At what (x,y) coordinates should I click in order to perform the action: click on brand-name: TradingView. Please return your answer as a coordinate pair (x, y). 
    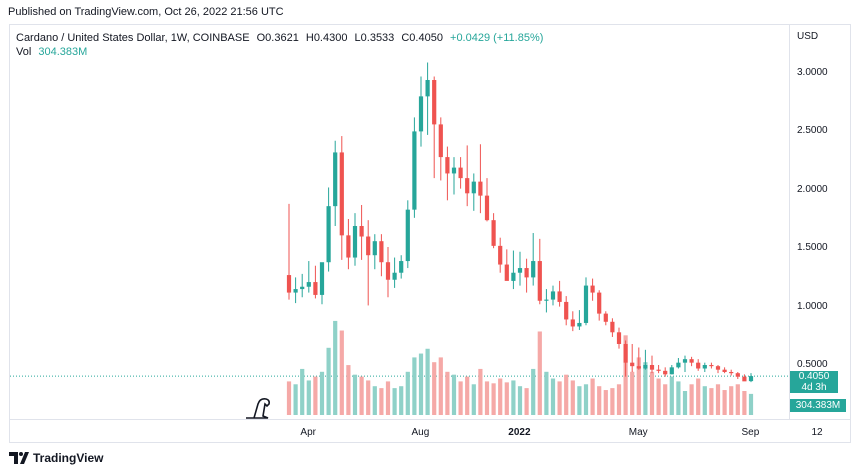
    Looking at the image, I should click on (68, 458).